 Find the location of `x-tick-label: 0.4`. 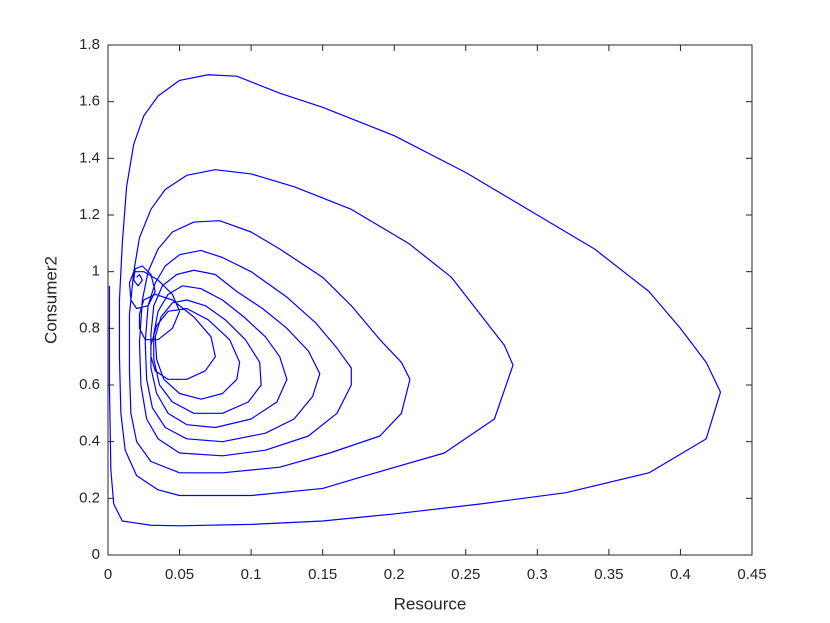

x-tick-label: 0.4 is located at coordinates (680, 574).